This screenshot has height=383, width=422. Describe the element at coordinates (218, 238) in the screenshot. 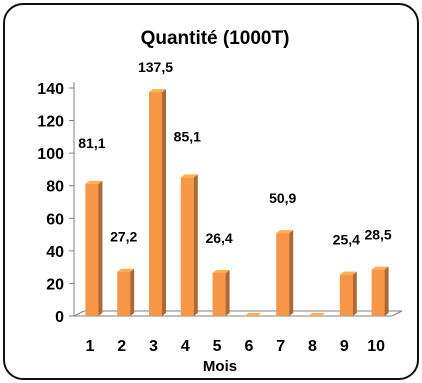

I see `data-label: 26,4` at that location.